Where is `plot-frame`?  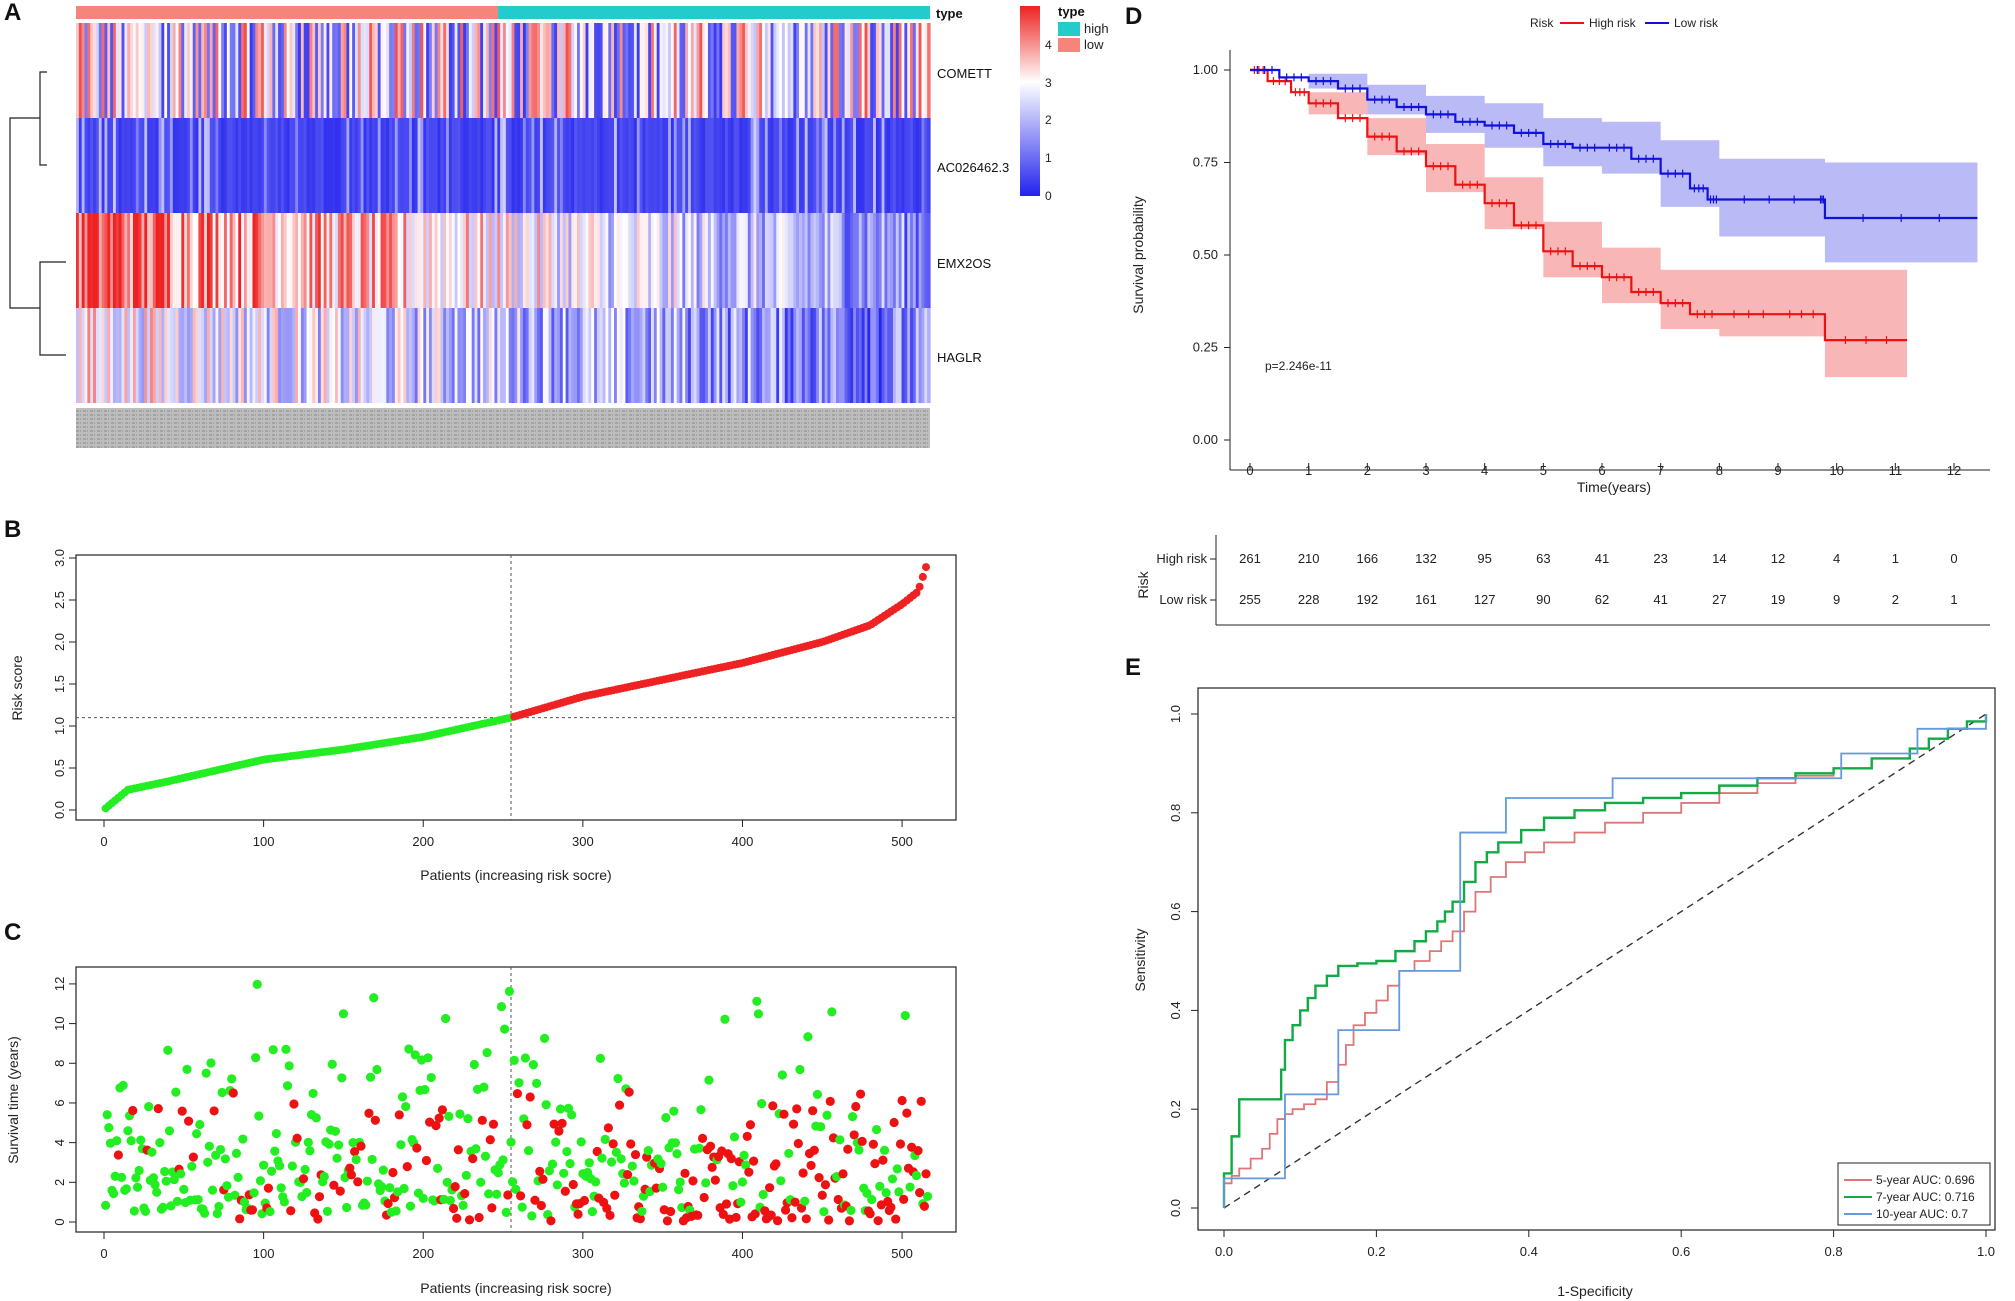 plot-frame is located at coordinates (516, 1099).